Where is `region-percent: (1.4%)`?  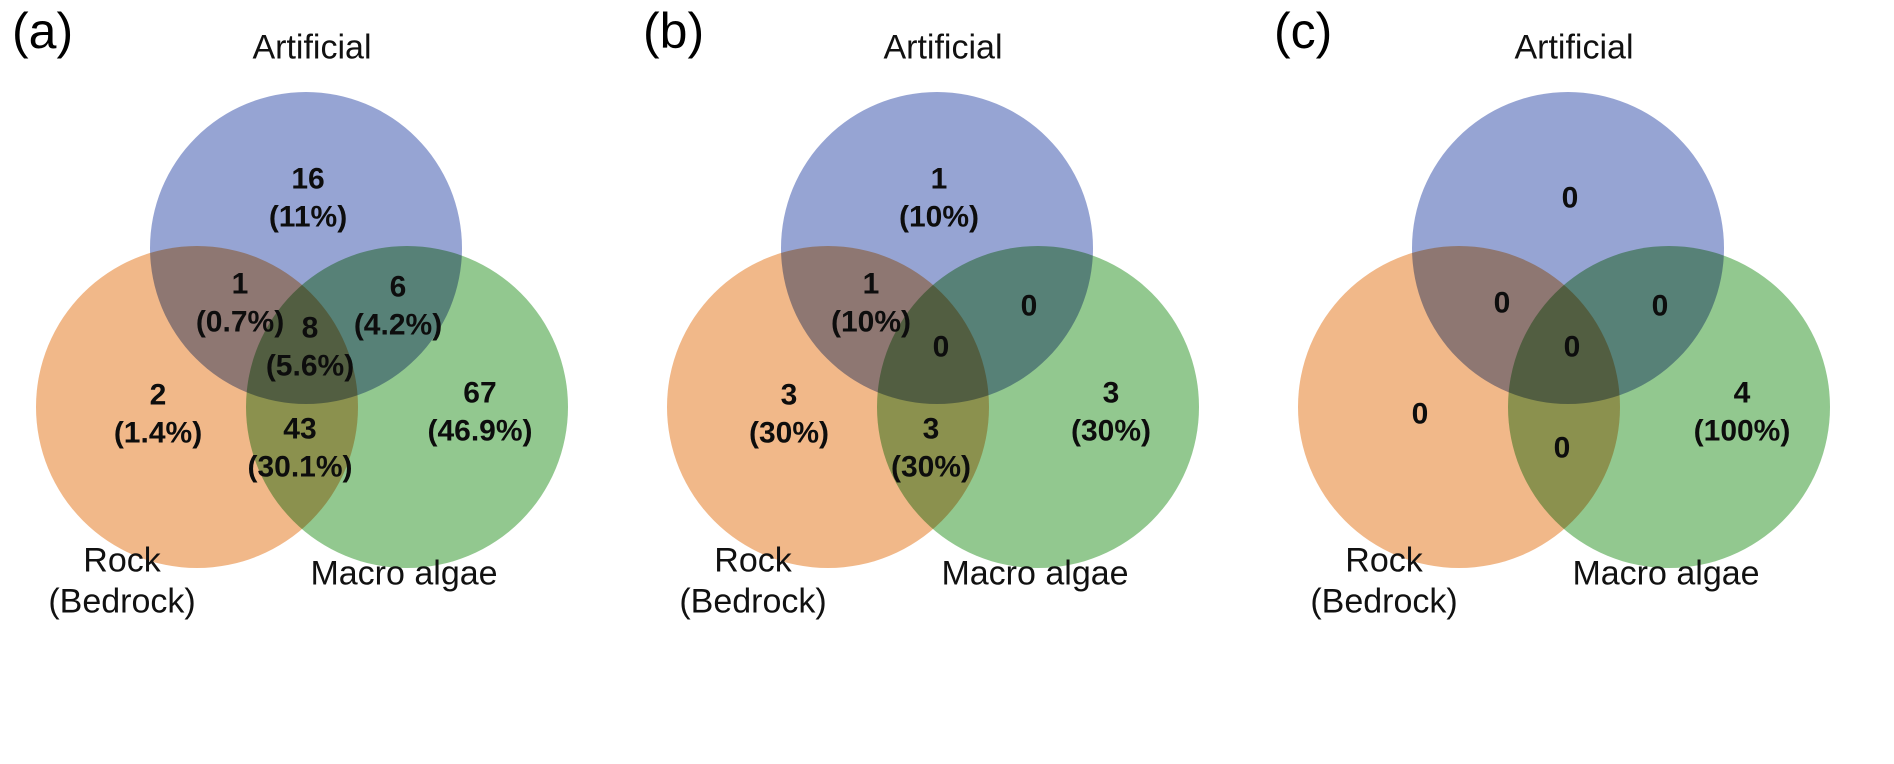 region-percent: (1.4%) is located at coordinates (158, 432).